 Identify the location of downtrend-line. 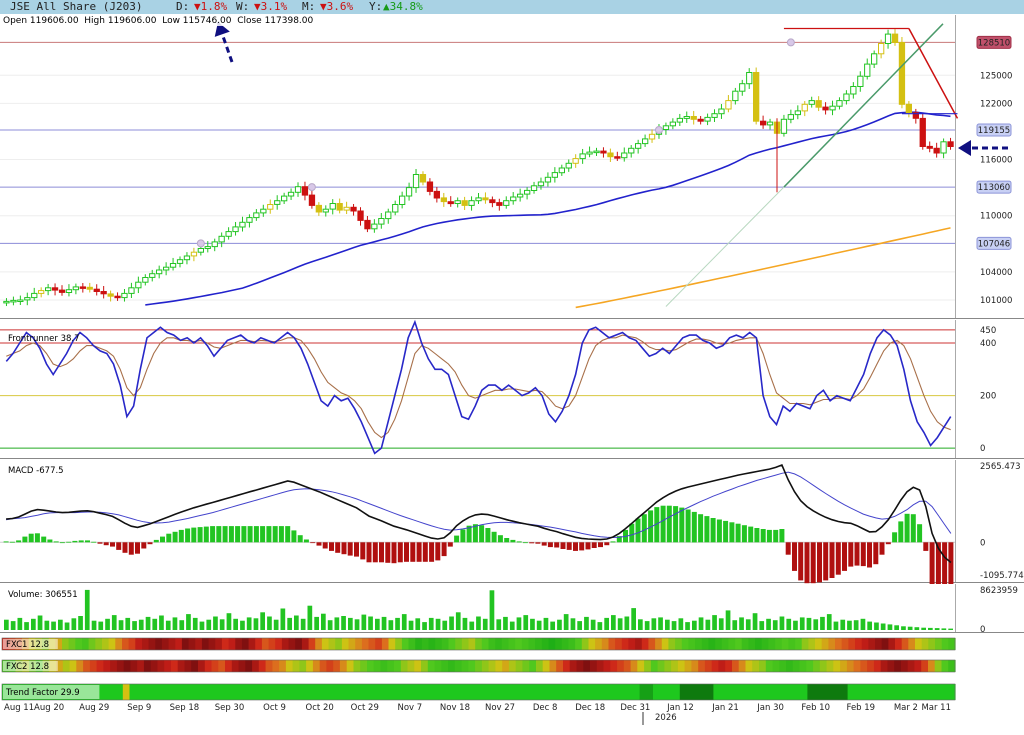
(933, 73).